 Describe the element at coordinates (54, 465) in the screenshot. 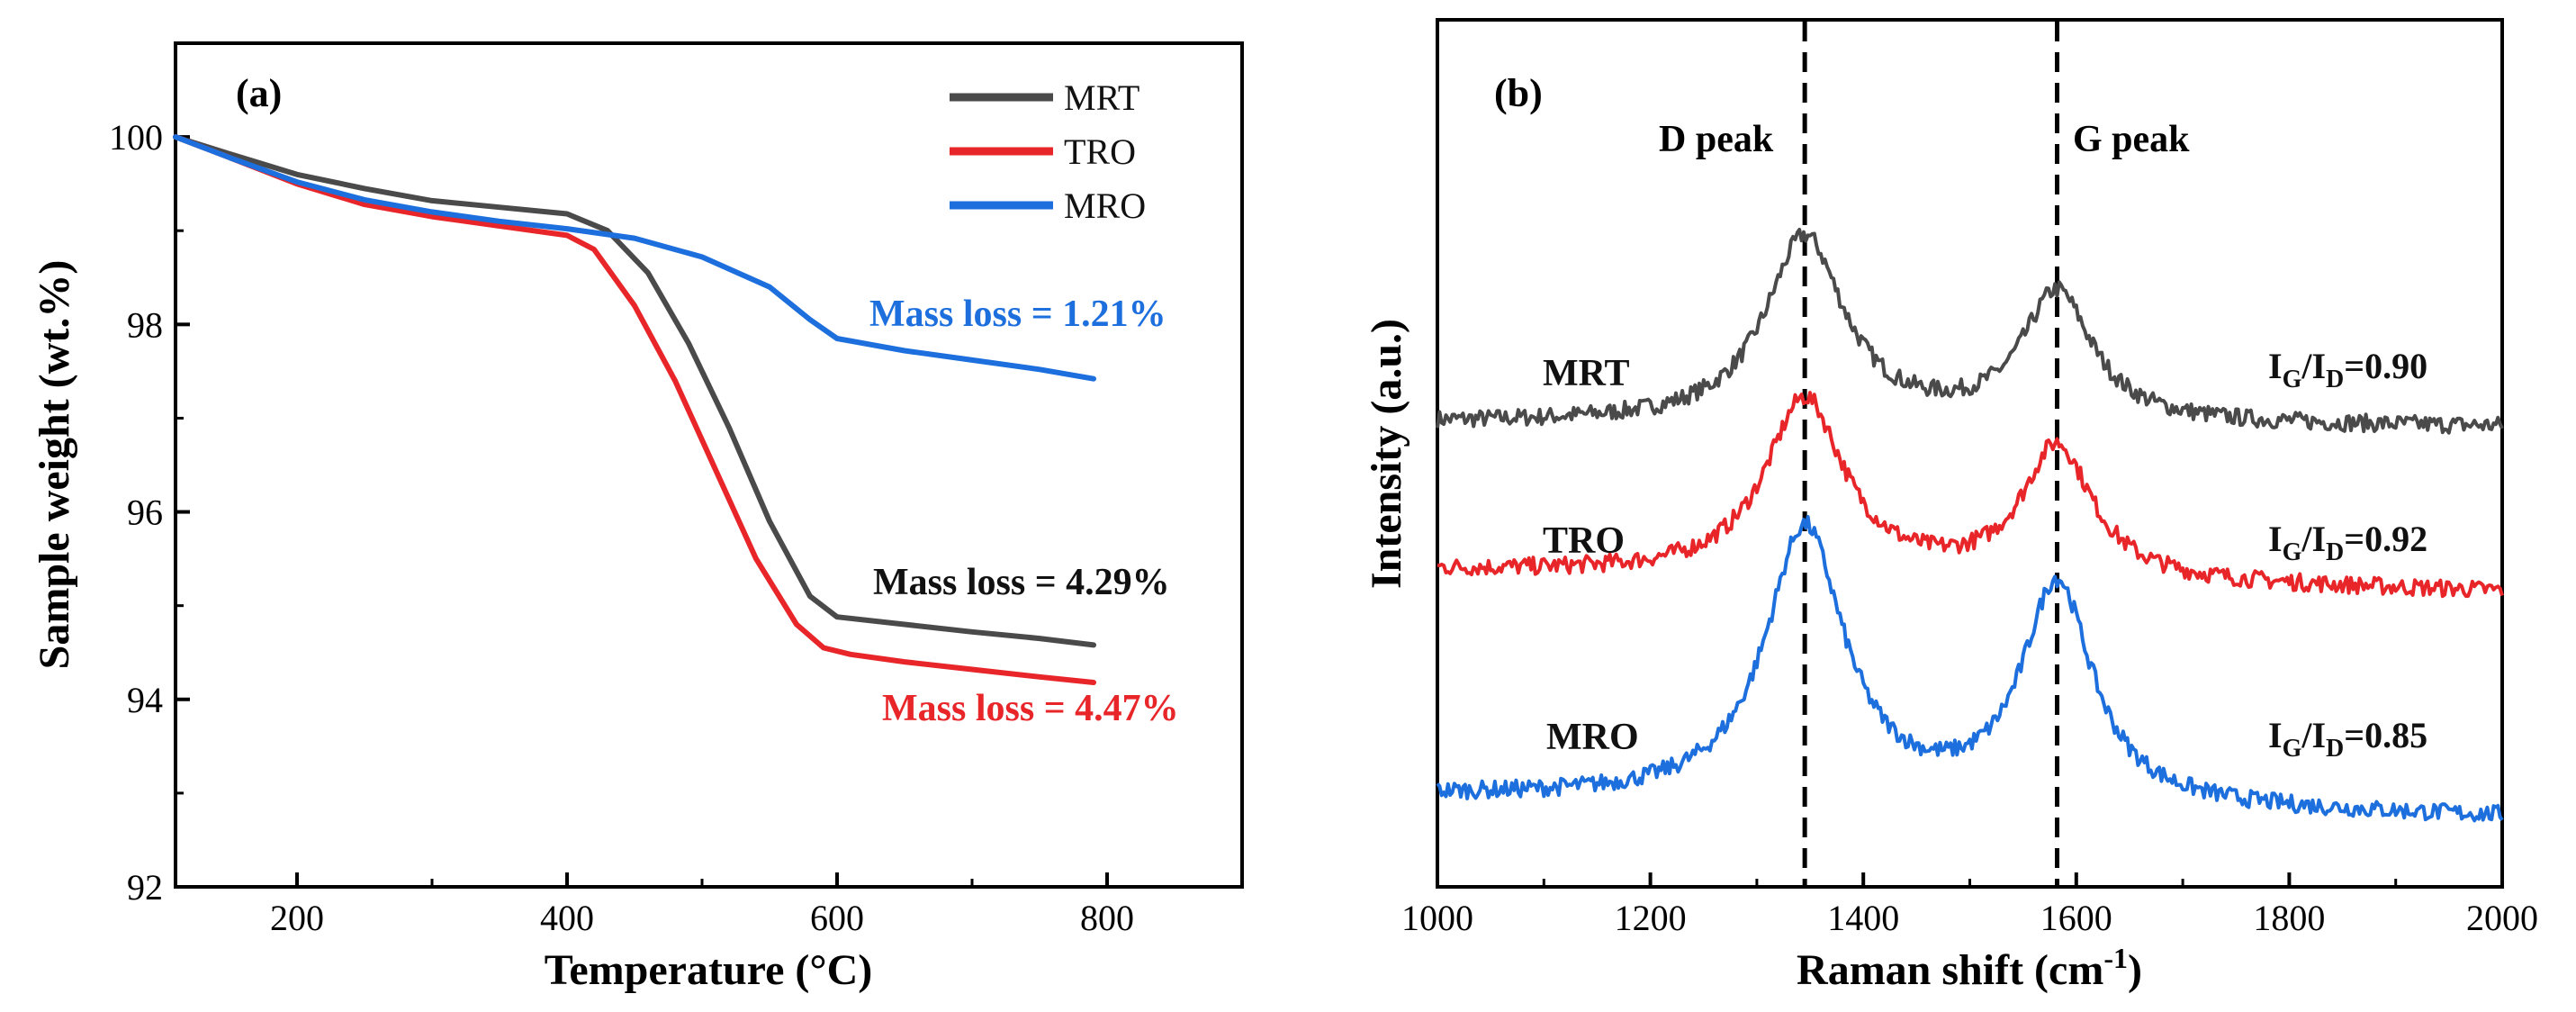

I see `panel-a-y-axis-label: Sample weight (wt.%)` at that location.